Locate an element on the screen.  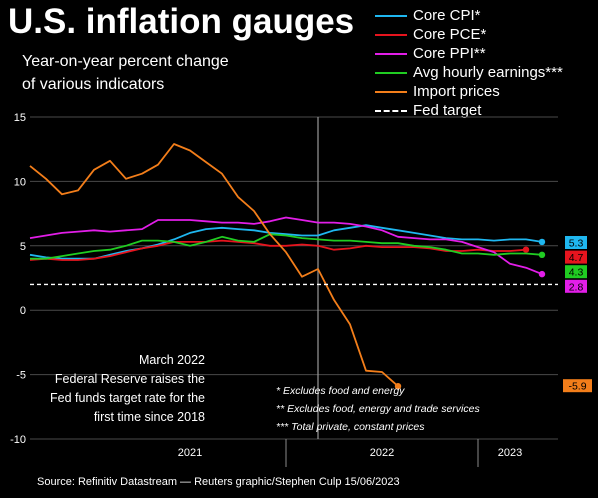
legend-label-fed-target: Fed target is located at coordinates (447, 110).